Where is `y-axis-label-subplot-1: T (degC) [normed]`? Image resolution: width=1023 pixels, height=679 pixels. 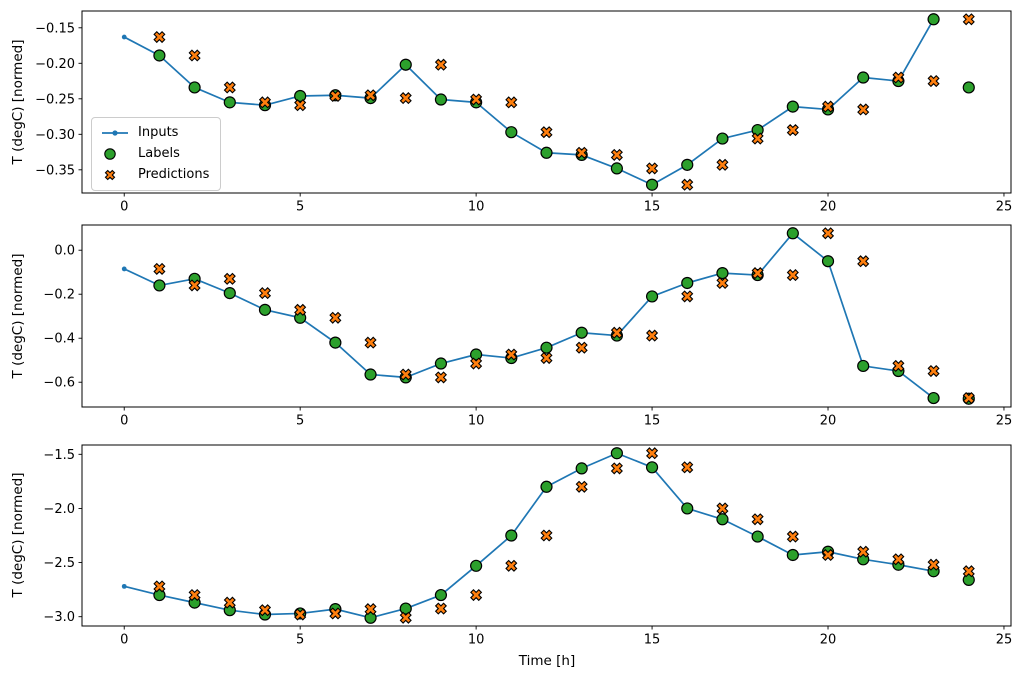
y-axis-label-subplot-1: T (degC) [normed] is located at coordinates (18, 102).